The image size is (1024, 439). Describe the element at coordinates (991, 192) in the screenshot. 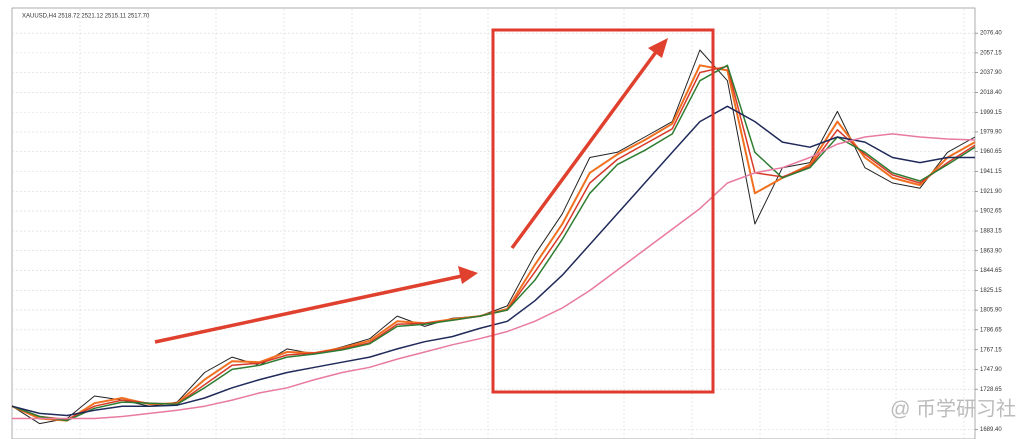

I see `y-tick-label: 1921.90` at that location.